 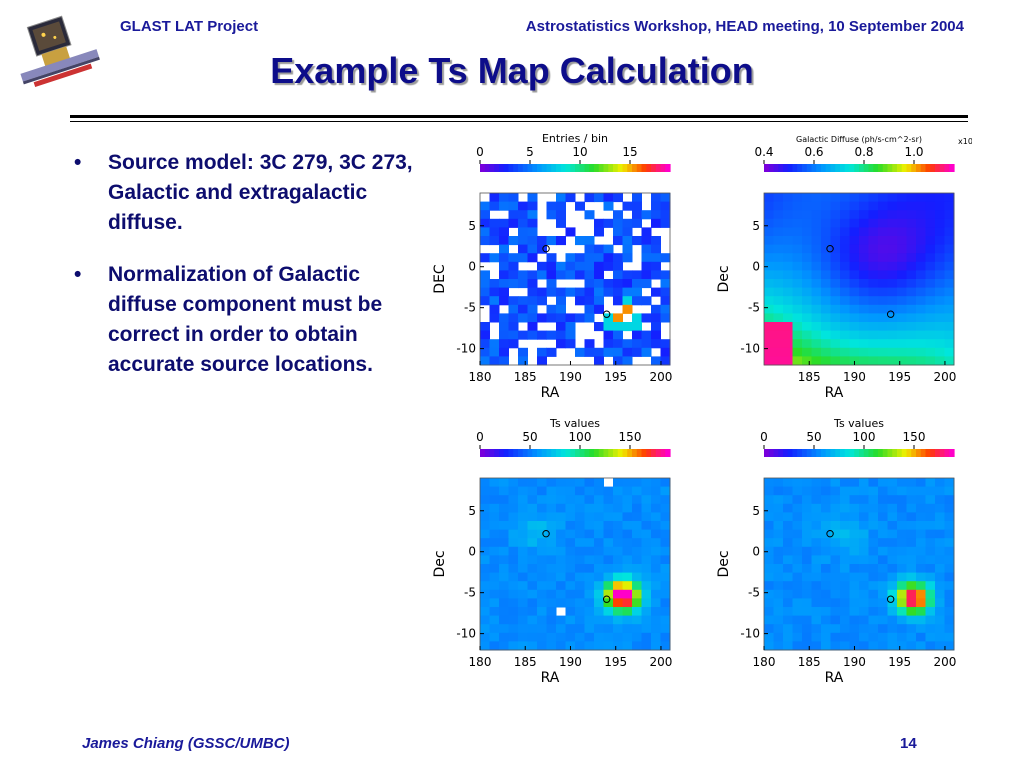 What do you see at coordinates (440, 563) in the screenshot?
I see `y-axis-label: Dec` at bounding box center [440, 563].